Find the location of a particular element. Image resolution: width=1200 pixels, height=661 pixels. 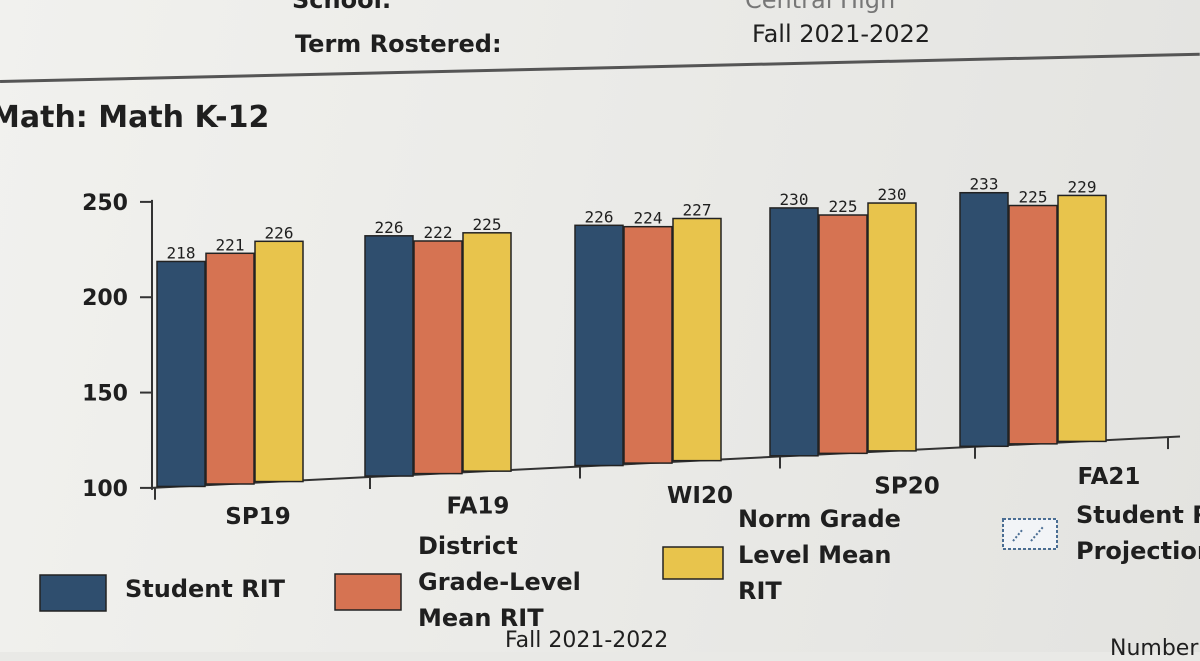

data-label-SP19-series-3: 226 is located at coordinates (279, 232).